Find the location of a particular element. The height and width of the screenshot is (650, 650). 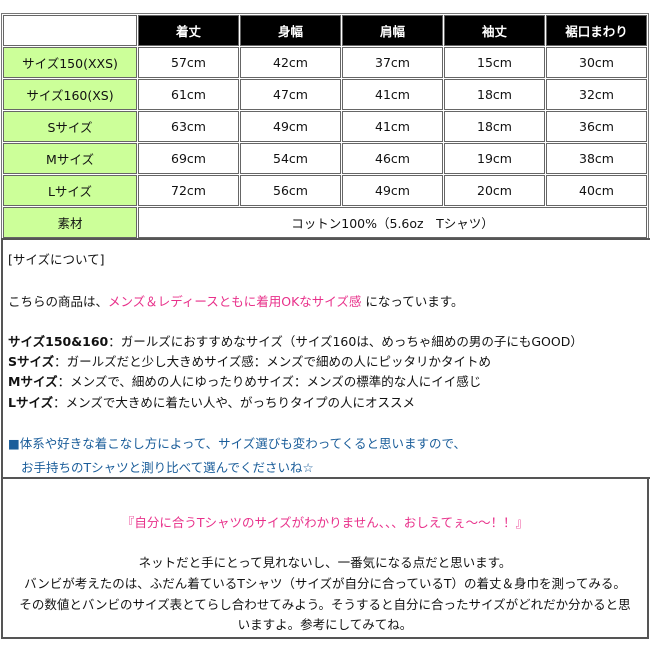

intro-text: こちらの商品は、メンズ＆レディースともに着用OKなサイズ感 になっています。 is located at coordinates (236, 300).